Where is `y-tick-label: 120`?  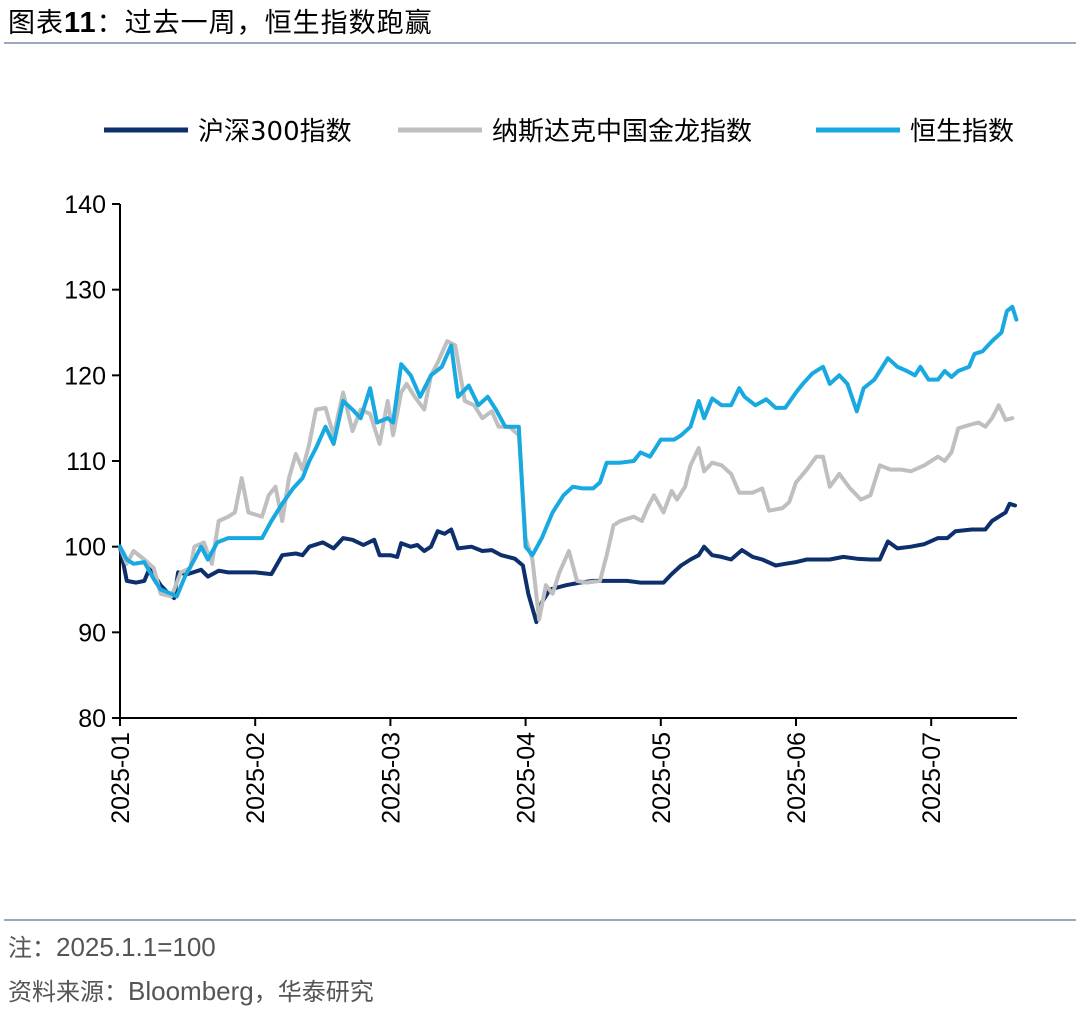 y-tick-label: 120 is located at coordinates (85, 376).